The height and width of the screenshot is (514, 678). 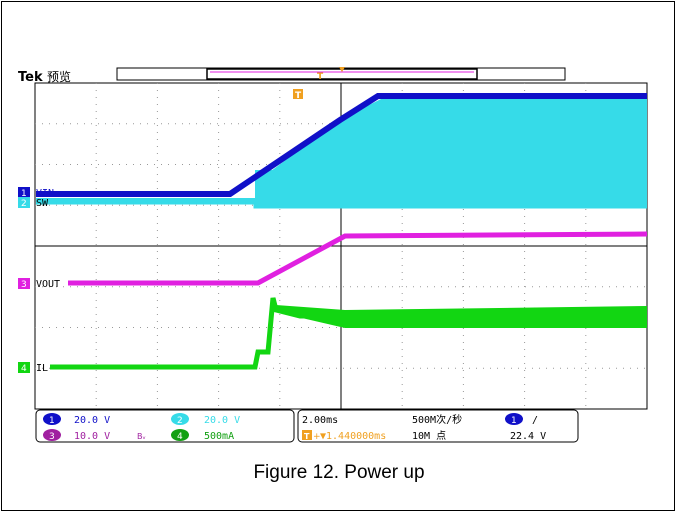 I want to click on svg-text: IL, so click(x=42, y=368).